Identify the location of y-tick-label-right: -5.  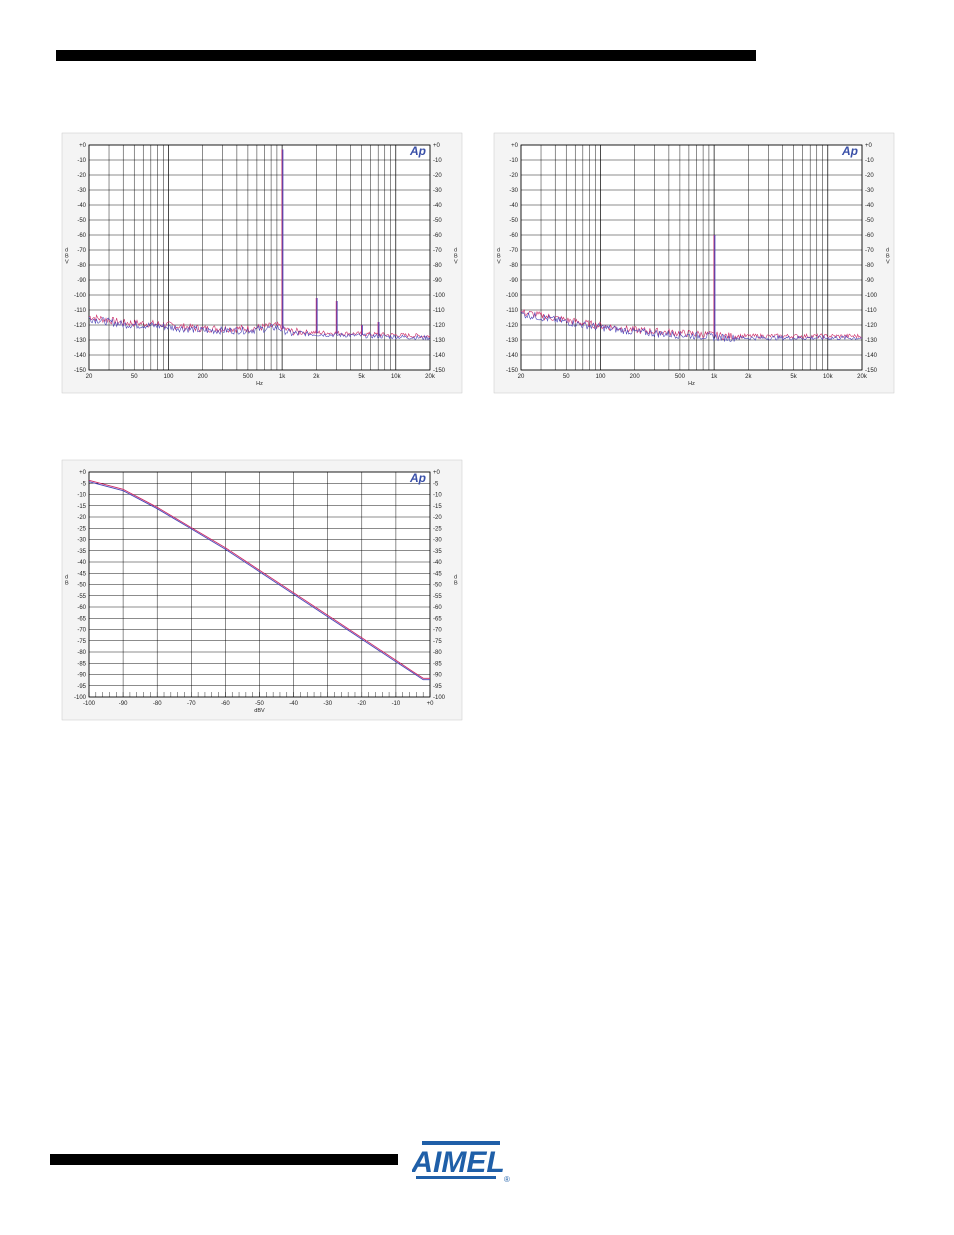
(436, 484).